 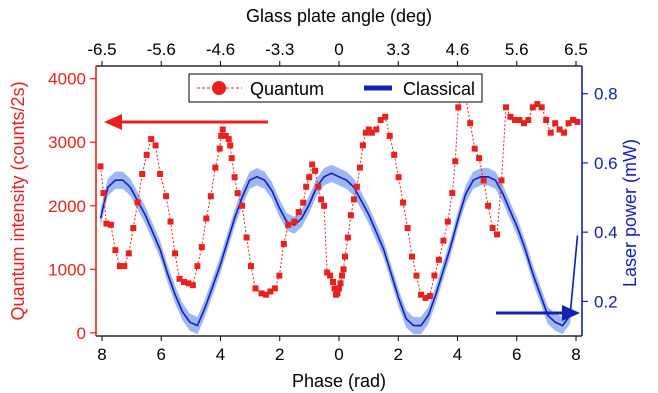 I want to click on left-tick-label: 3000, so click(x=67, y=142).